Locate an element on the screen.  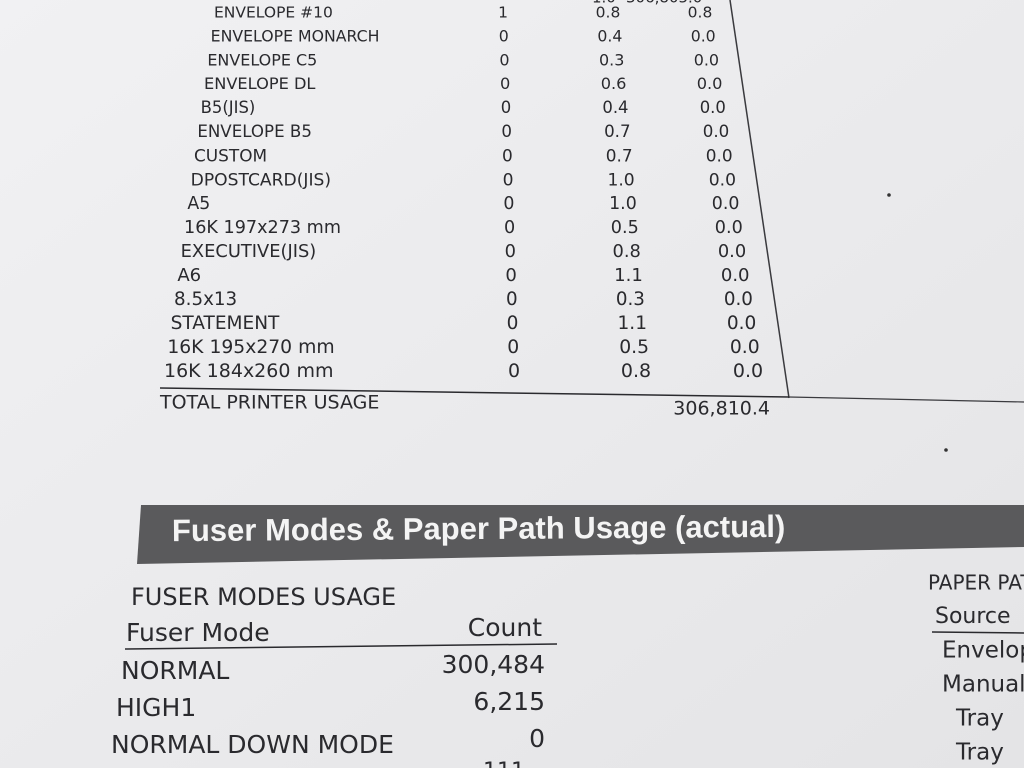
paper-size-name: CUSTOM is located at coordinates (230, 155).